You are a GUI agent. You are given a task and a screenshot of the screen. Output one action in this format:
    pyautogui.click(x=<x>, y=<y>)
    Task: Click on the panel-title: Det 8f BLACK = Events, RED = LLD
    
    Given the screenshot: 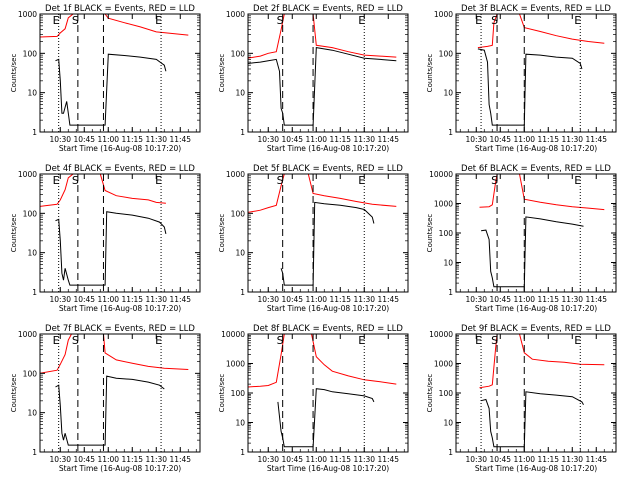 What is the action you would take?
    pyautogui.click(x=328, y=329)
    